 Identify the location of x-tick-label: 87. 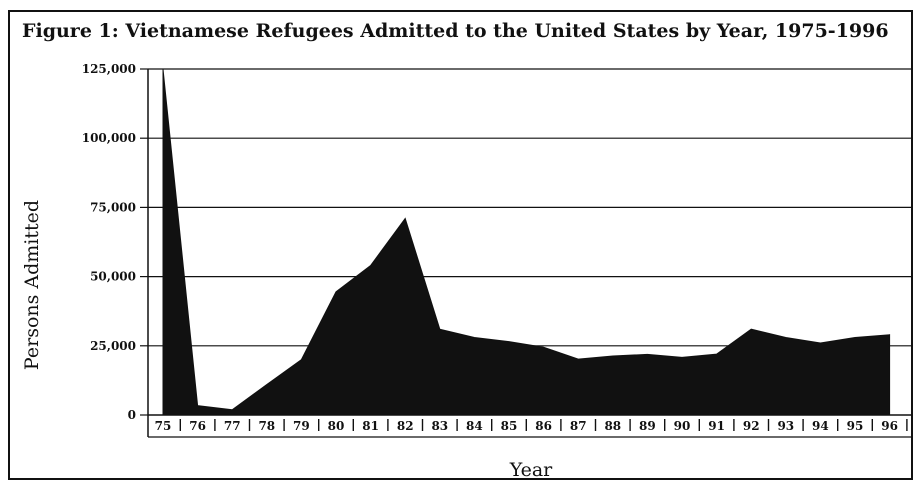
(578, 426).